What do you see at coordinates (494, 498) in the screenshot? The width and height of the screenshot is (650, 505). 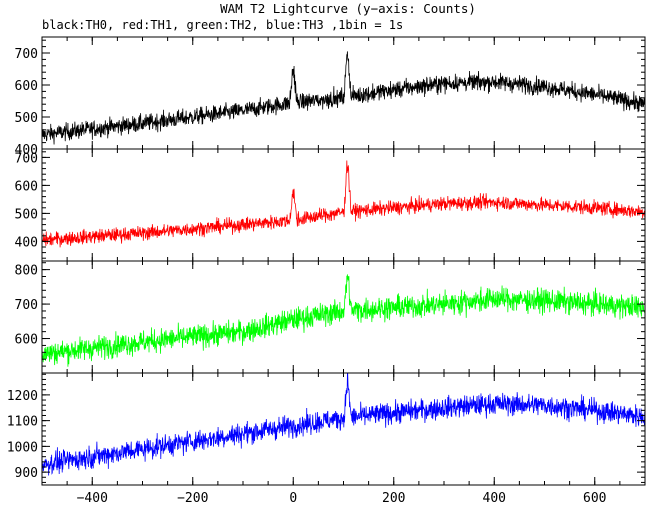 I see `x-tick-label: 400` at bounding box center [494, 498].